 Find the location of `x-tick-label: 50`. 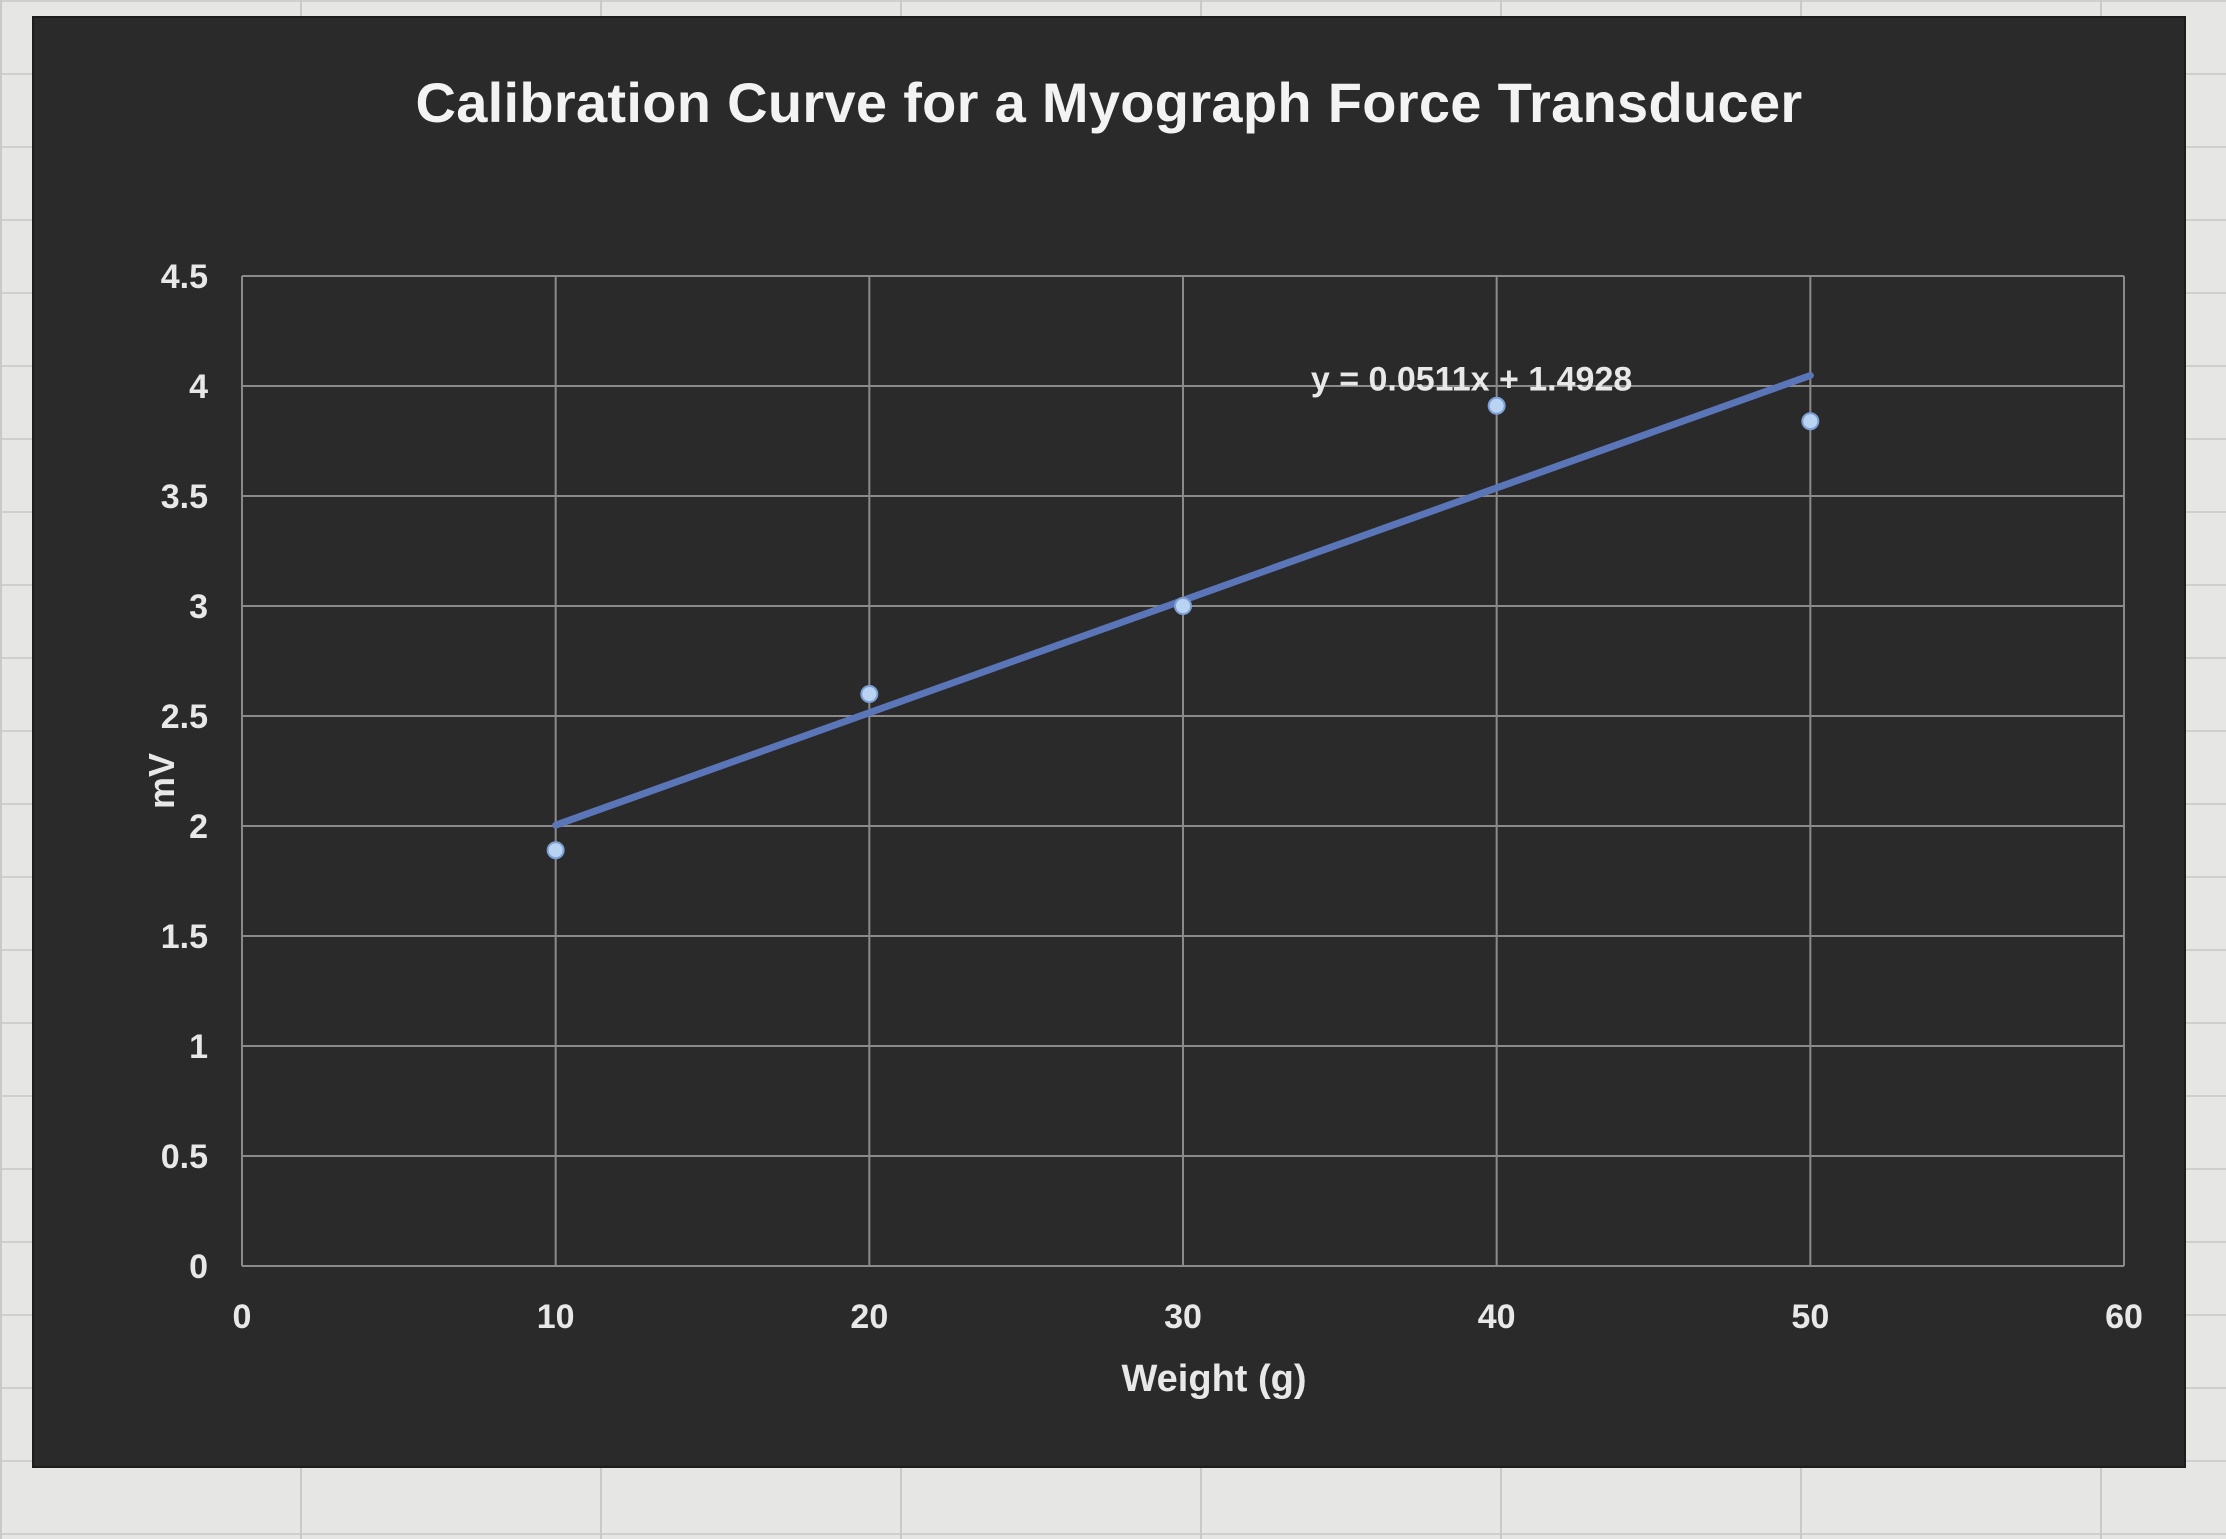

x-tick-label: 50 is located at coordinates (1810, 1317).